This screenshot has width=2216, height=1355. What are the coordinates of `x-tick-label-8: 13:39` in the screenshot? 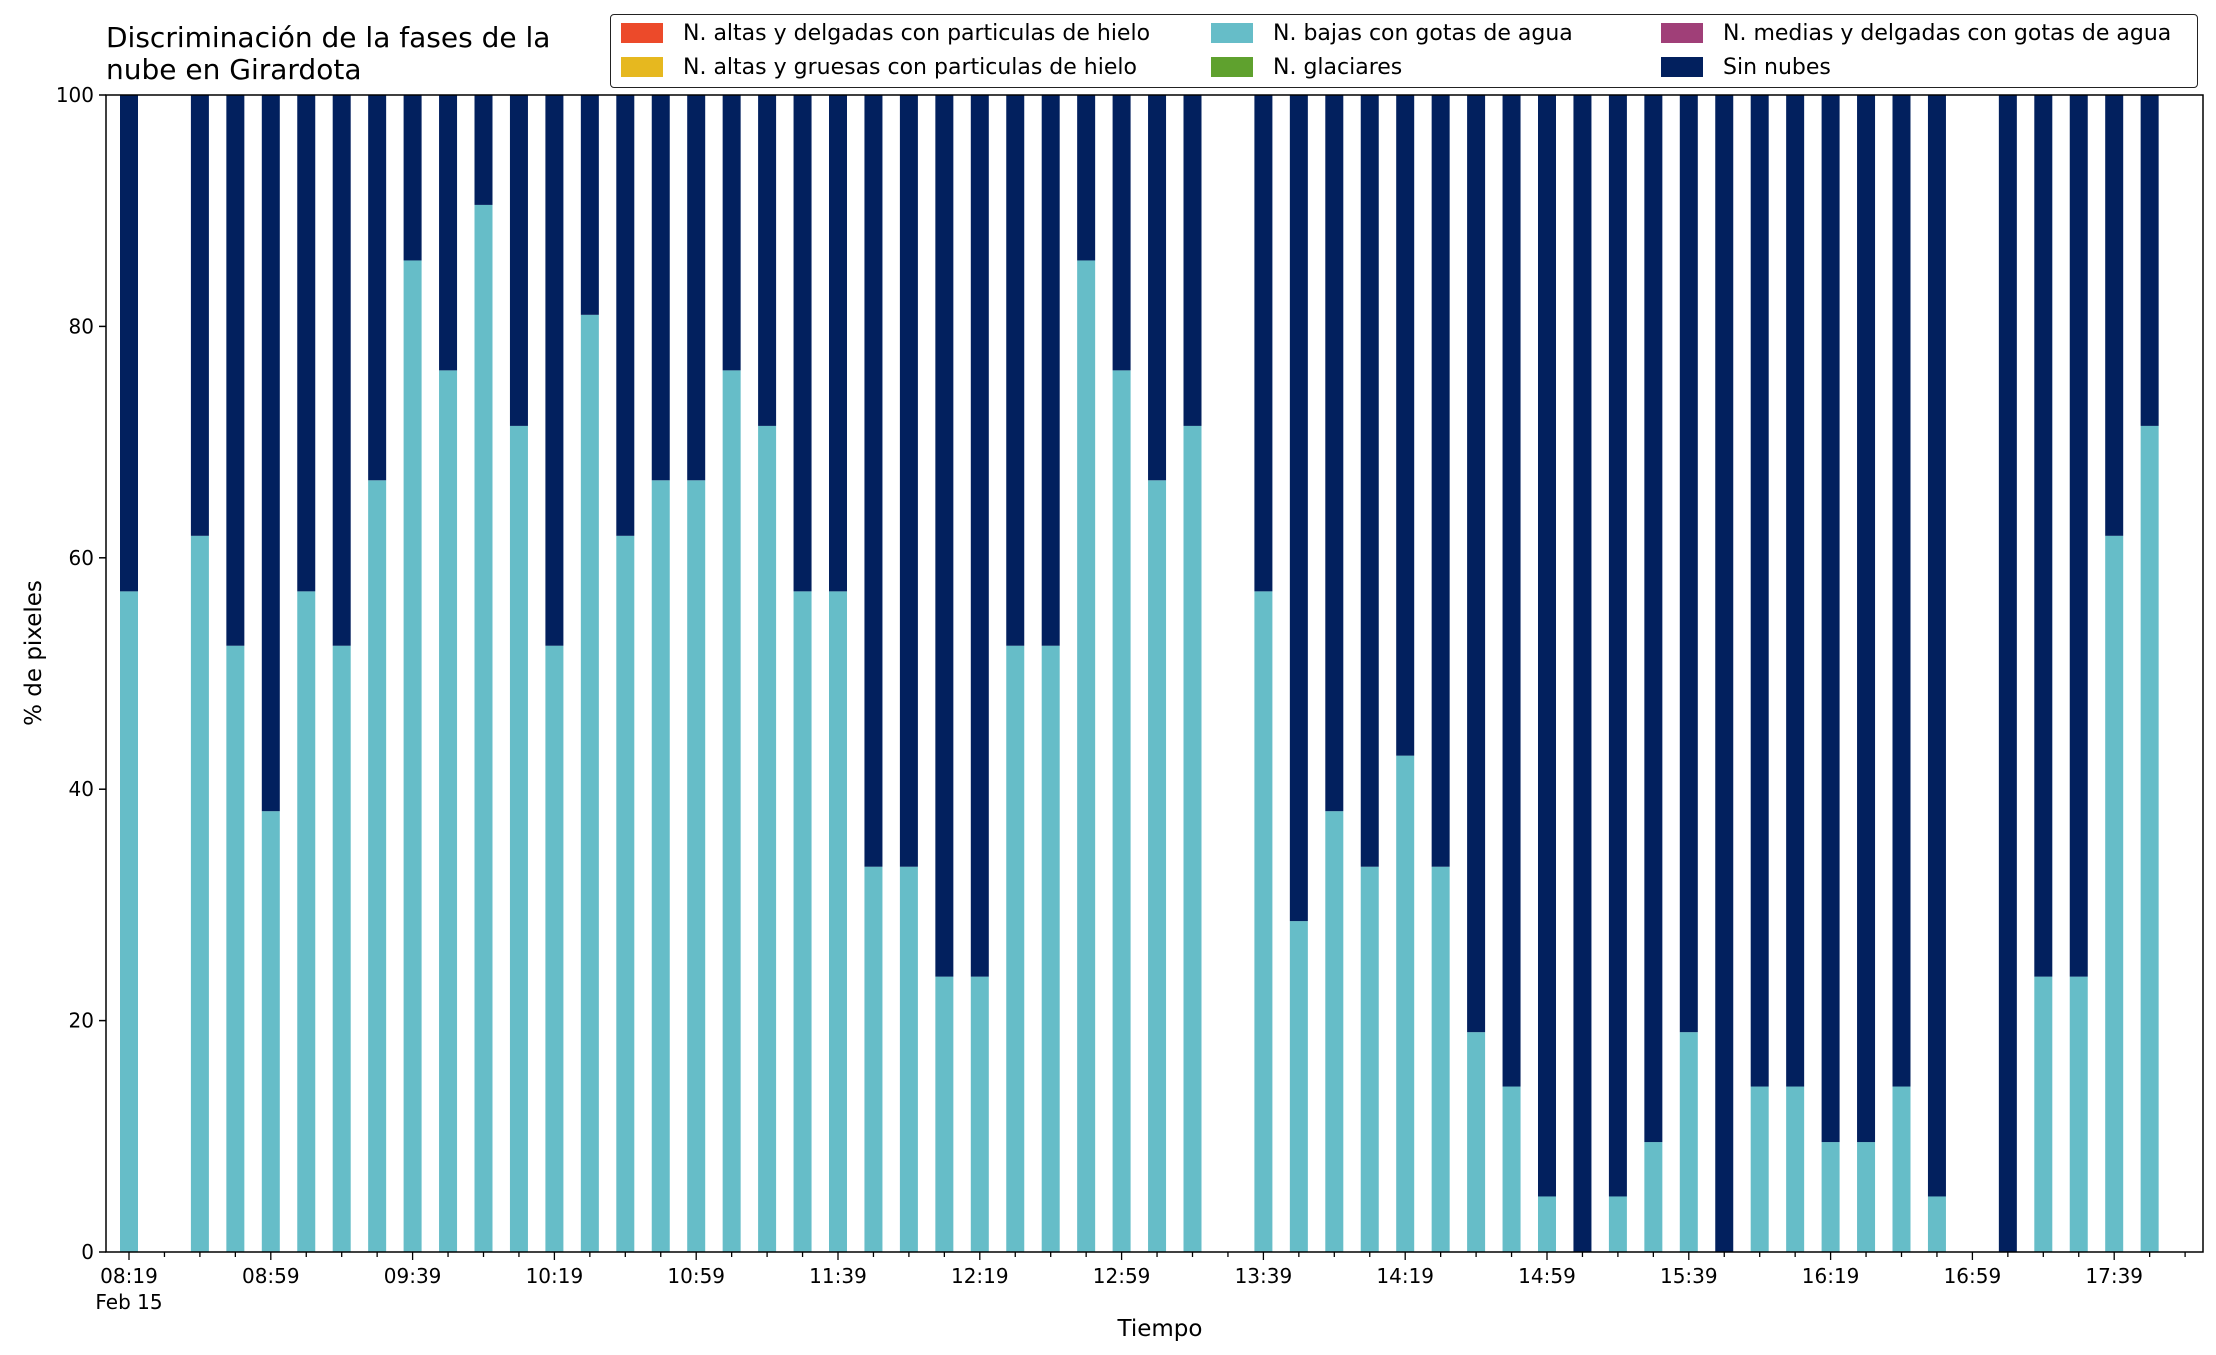 It's located at (1264, 1276).